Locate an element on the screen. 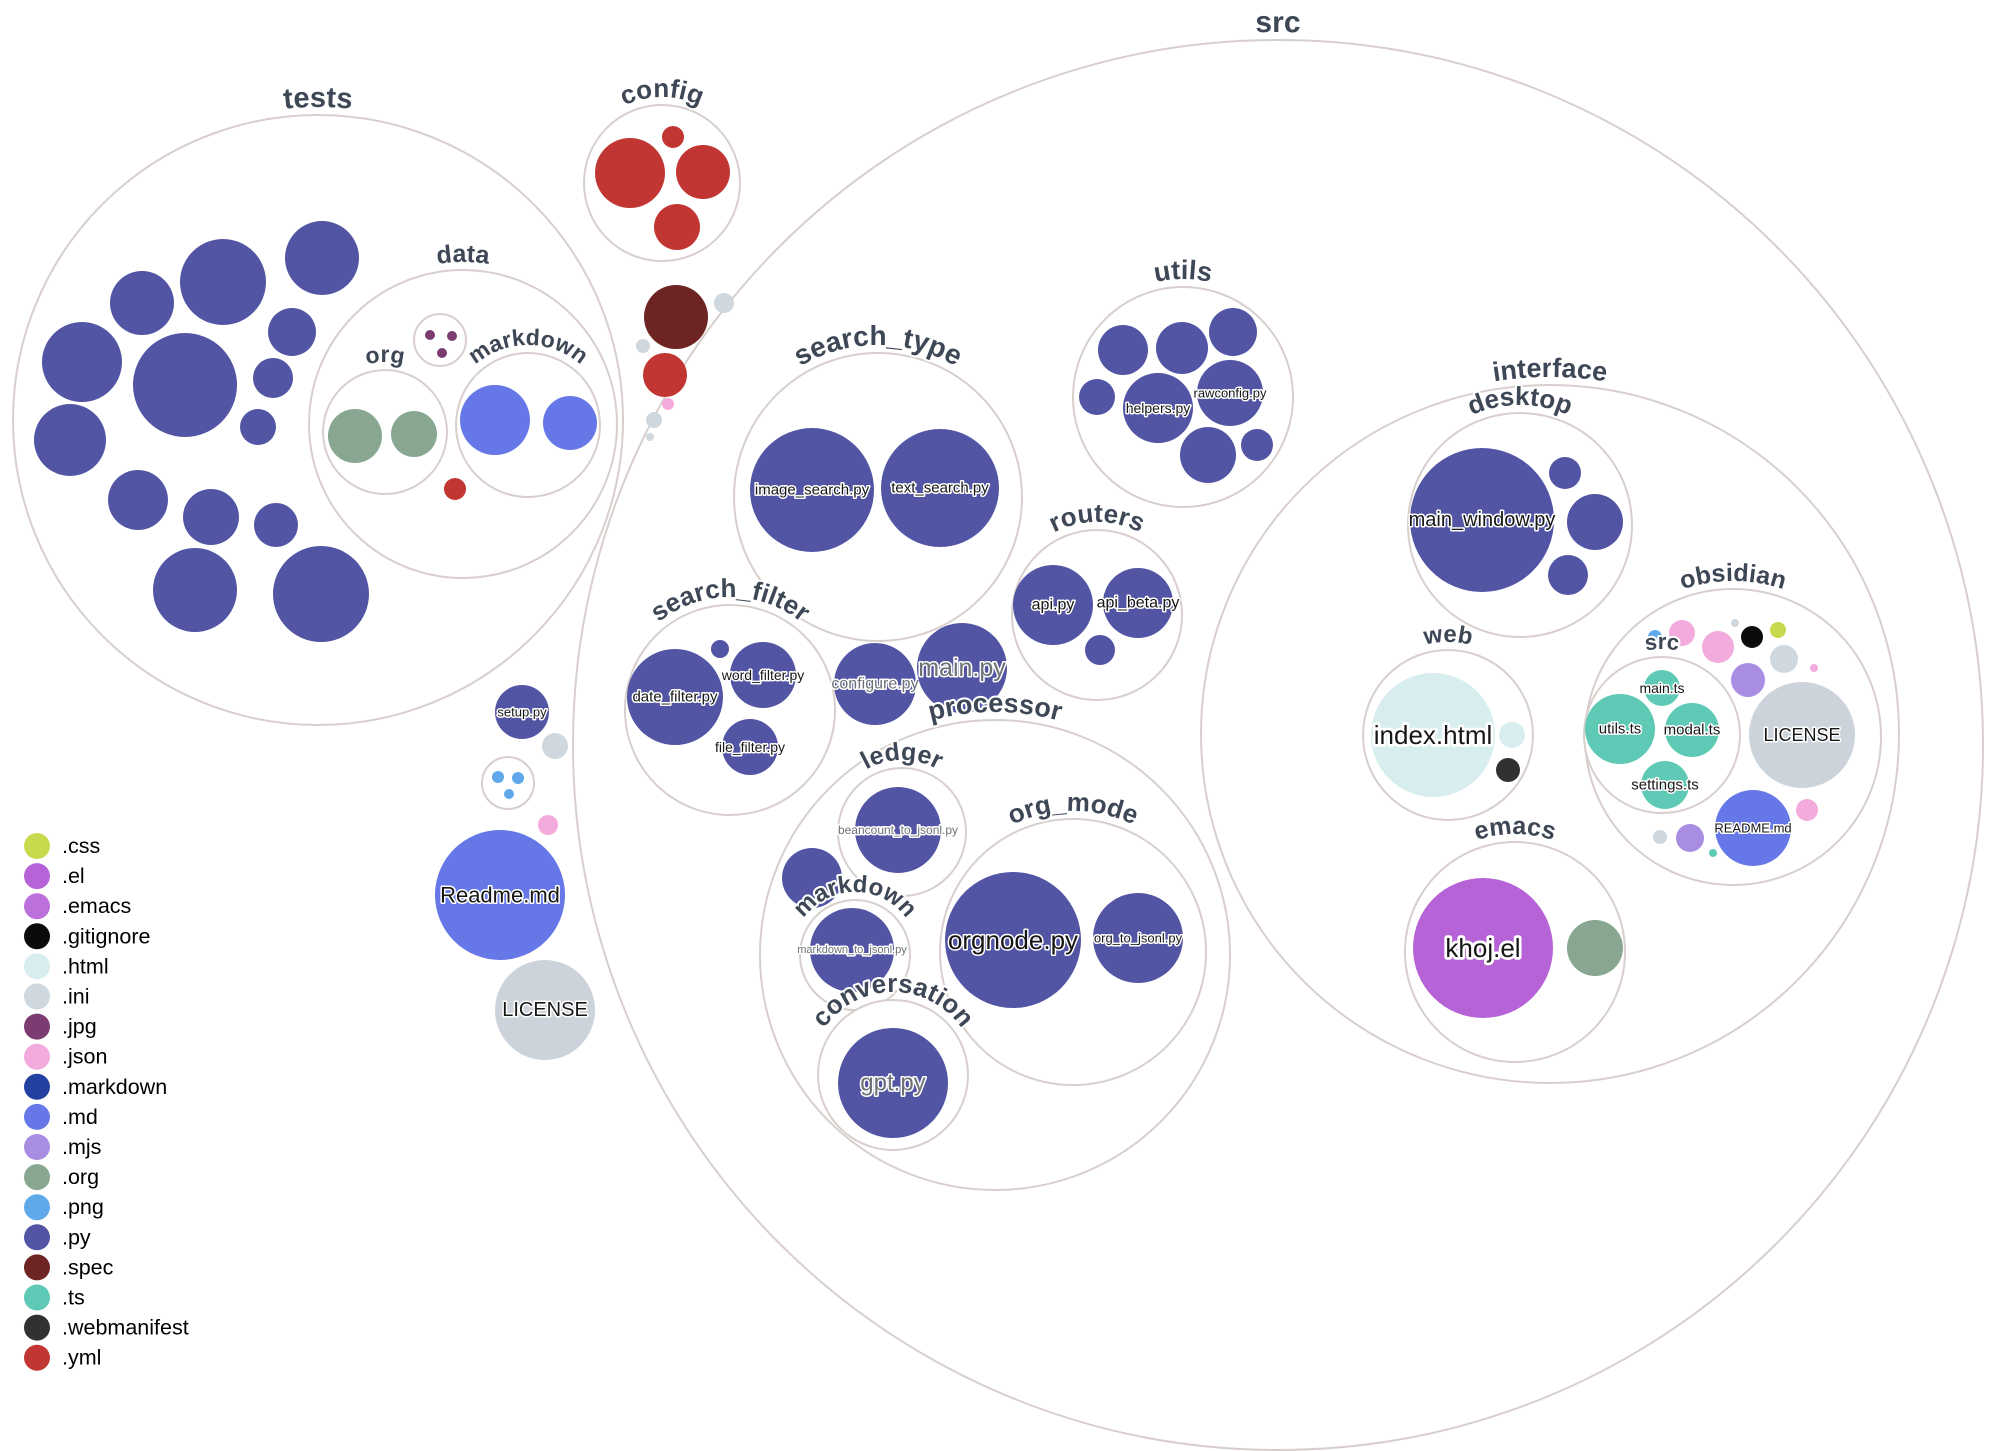 This screenshot has width=1995, height=1451. folder-label-tests: tests is located at coordinates (318, 99).